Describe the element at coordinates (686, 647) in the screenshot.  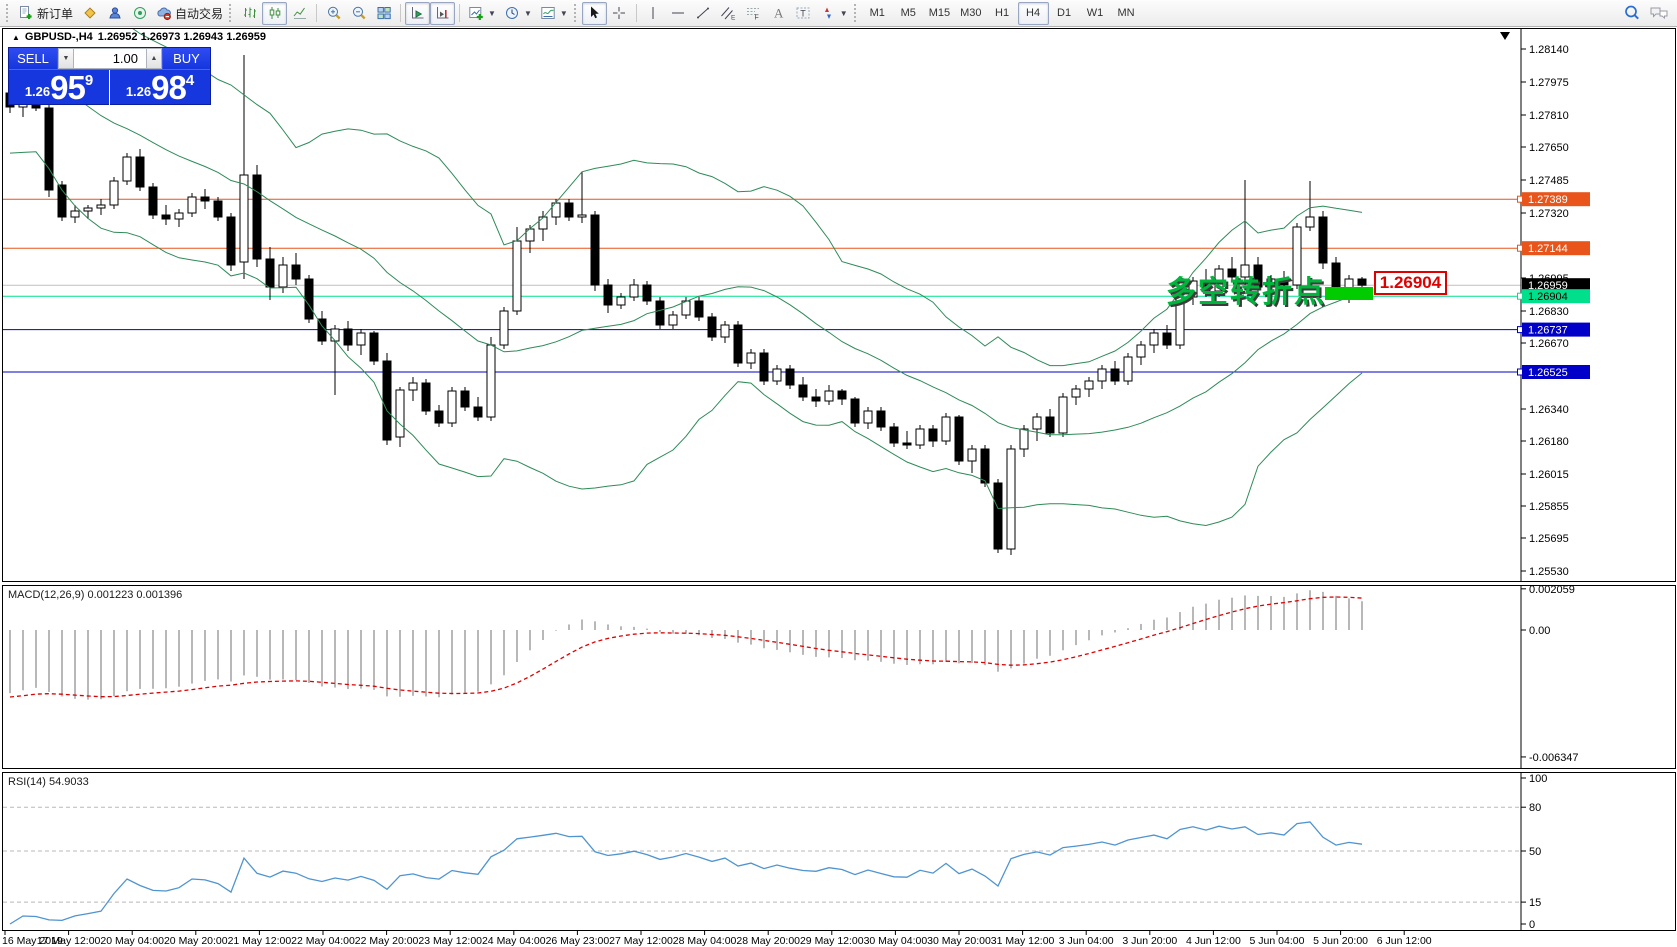
I see `macd-signal-line` at that location.